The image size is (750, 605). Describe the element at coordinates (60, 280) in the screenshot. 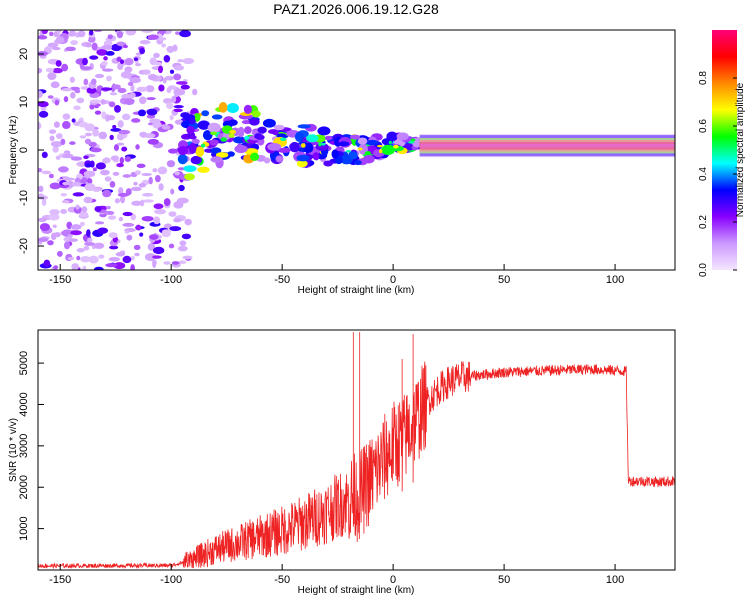

I see `spectrogram-x-tick-label: -150` at that location.